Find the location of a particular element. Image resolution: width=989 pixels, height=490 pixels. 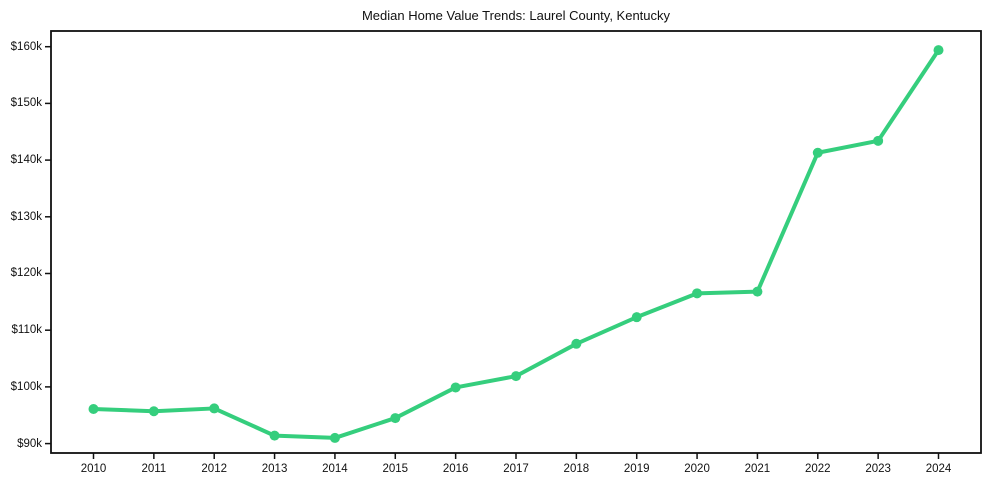

y-tick-label: $140k is located at coordinates (26, 160).